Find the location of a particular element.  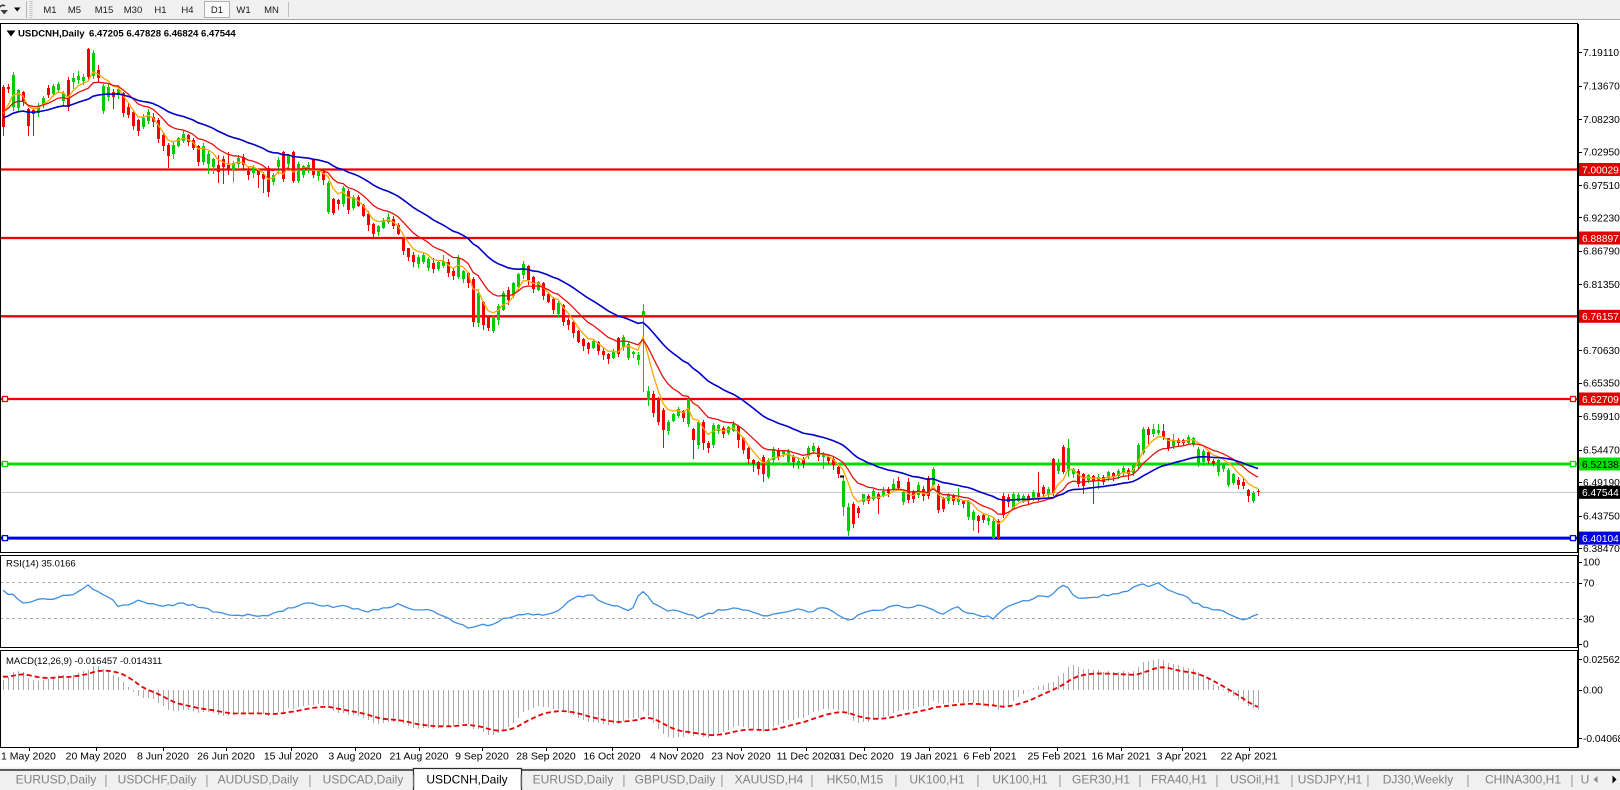

svg-text: 6.38470 is located at coordinates (1601, 549).